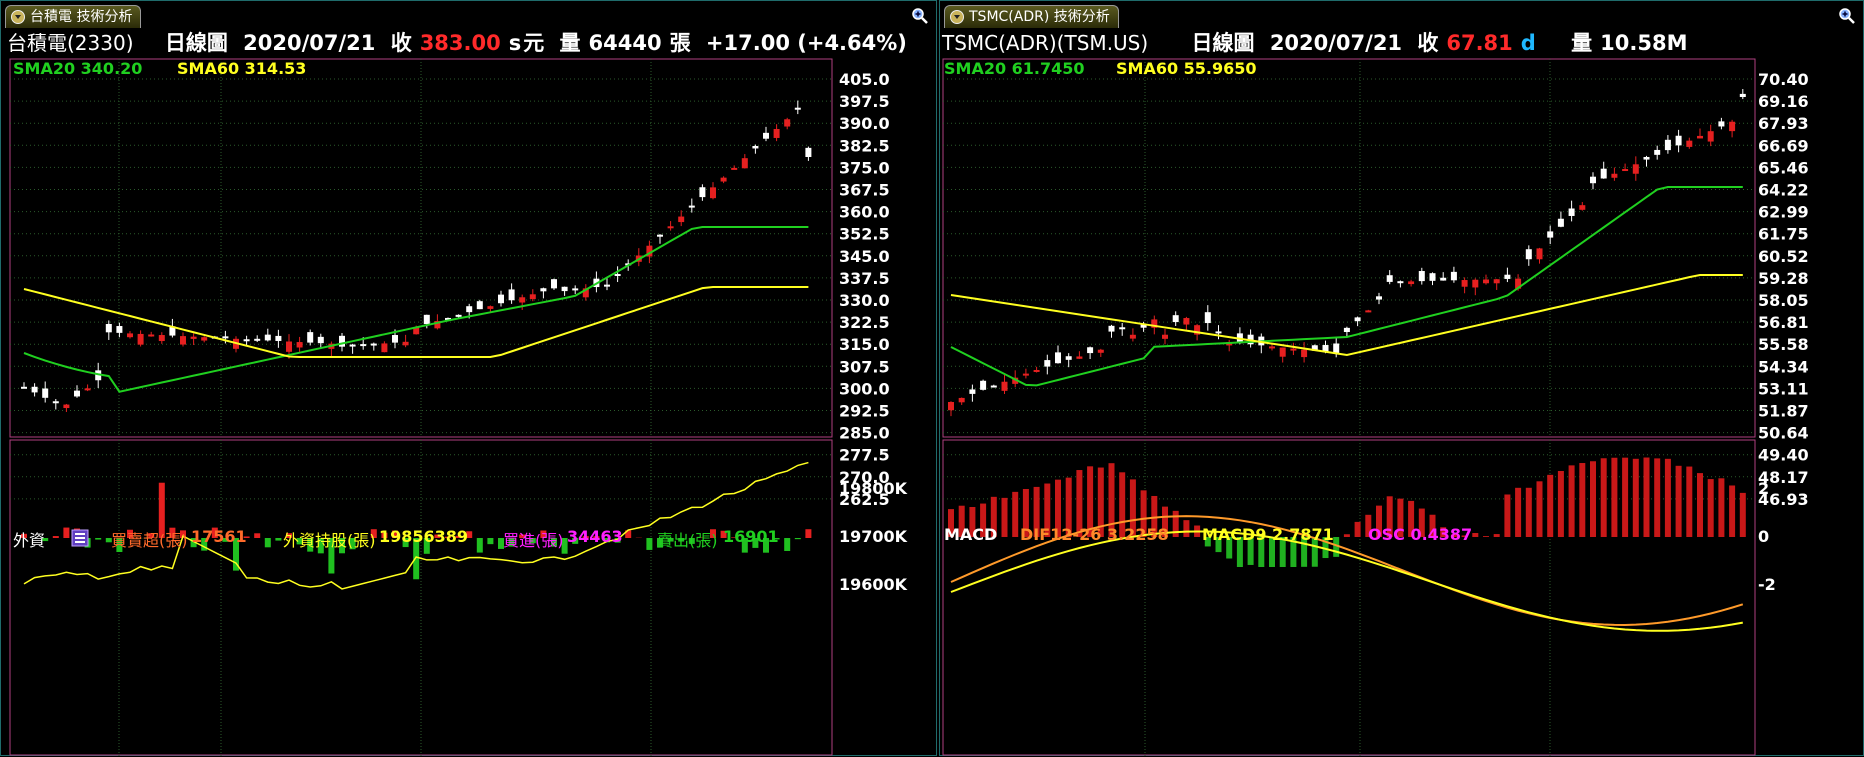 The width and height of the screenshot is (1864, 757). I want to click on close-label: 收, so click(401, 43).